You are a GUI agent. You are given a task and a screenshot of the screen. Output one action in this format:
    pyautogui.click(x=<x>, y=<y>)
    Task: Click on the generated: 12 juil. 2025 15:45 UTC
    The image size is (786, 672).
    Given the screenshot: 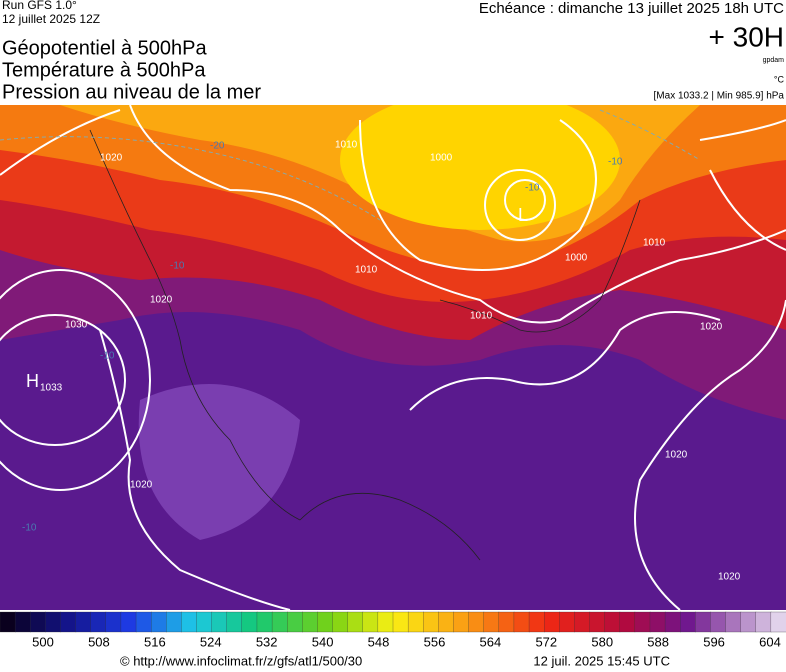 What is the action you would take?
    pyautogui.click(x=601, y=660)
    